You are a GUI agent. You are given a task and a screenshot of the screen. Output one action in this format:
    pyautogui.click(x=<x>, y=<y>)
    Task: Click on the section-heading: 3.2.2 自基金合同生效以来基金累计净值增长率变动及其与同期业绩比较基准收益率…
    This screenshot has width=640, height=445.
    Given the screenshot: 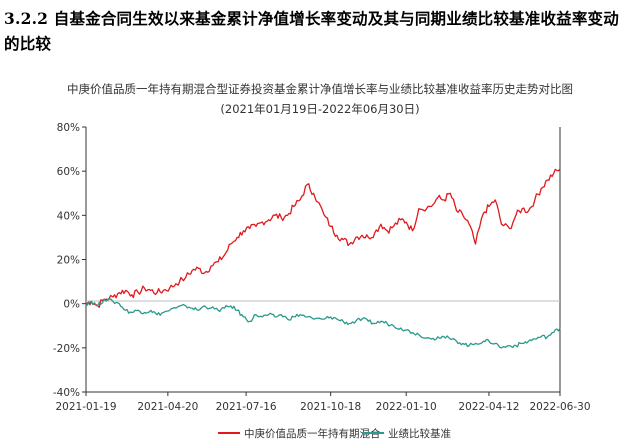 What is the action you would take?
    pyautogui.click(x=311, y=31)
    